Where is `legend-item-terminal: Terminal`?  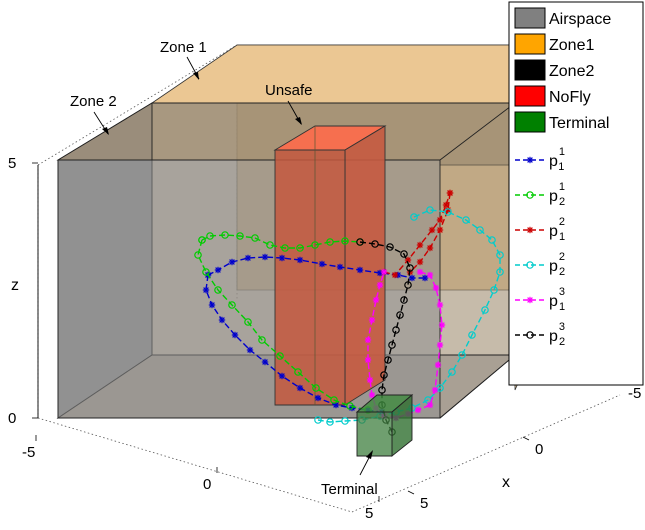
legend-item-terminal: Terminal is located at coordinates (561, 122).